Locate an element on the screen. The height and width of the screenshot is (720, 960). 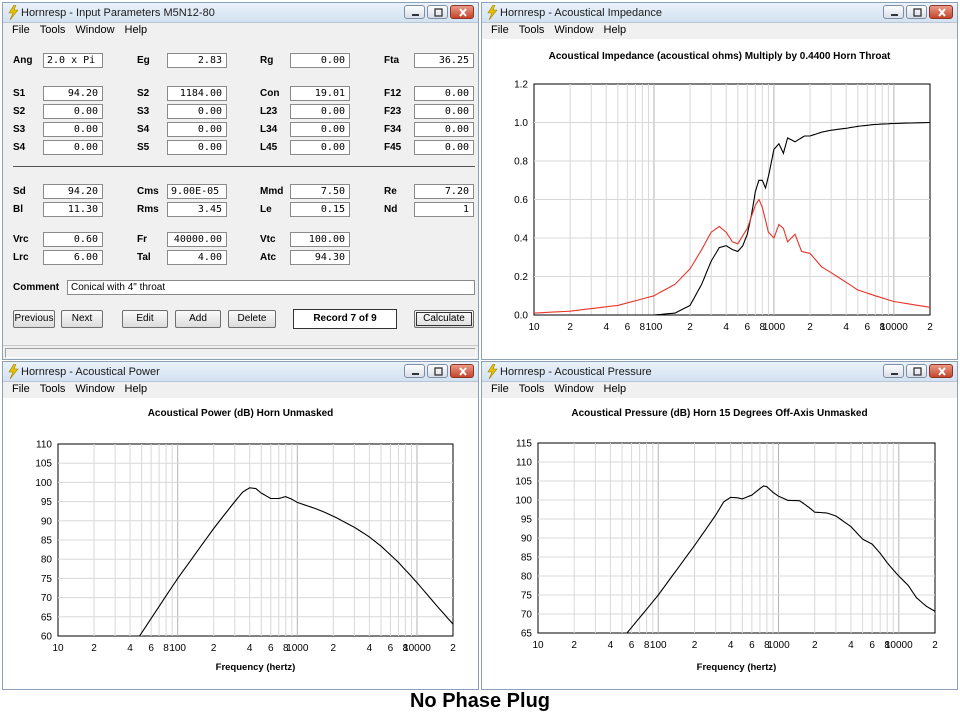
param-field-l23: 0.00 is located at coordinates (320, 111).